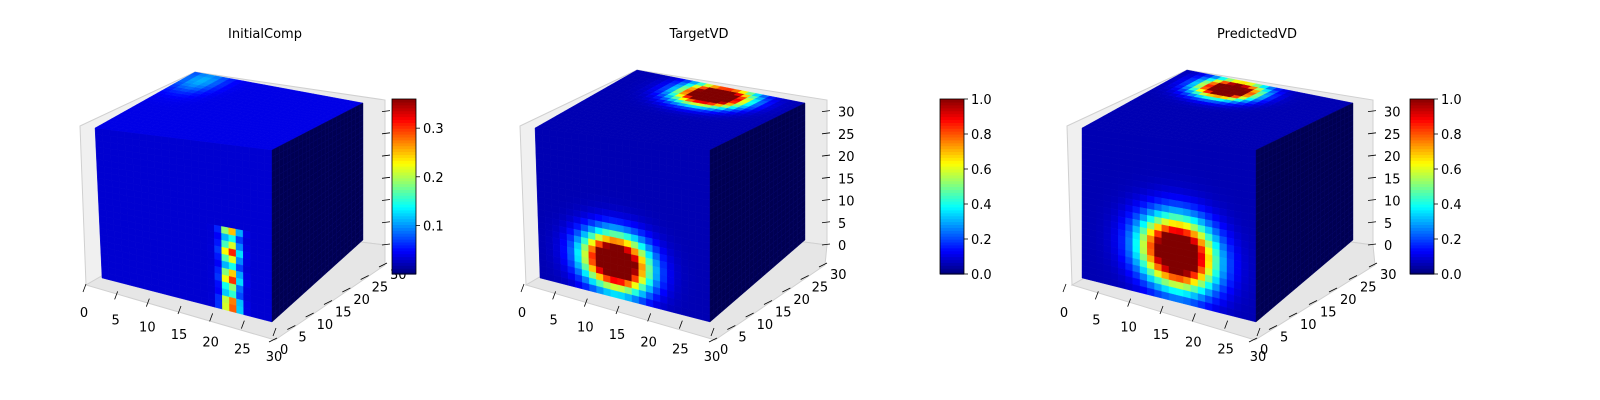 The width and height of the screenshot is (1600, 400). What do you see at coordinates (742, 338) in the screenshot?
I see `y-tick-label: 5` at bounding box center [742, 338].